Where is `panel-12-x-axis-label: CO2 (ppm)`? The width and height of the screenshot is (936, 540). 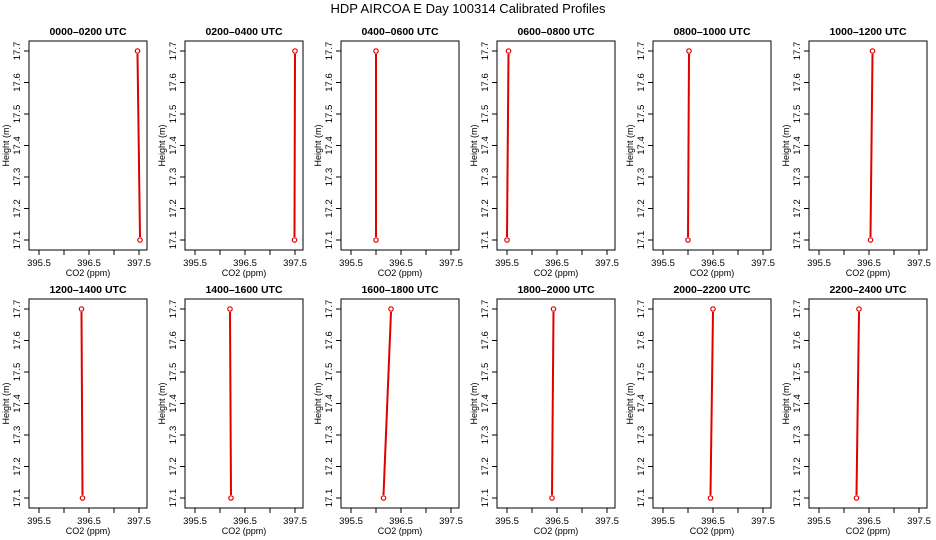 panel-12-x-axis-label: CO2 (ppm) is located at coordinates (868, 531).